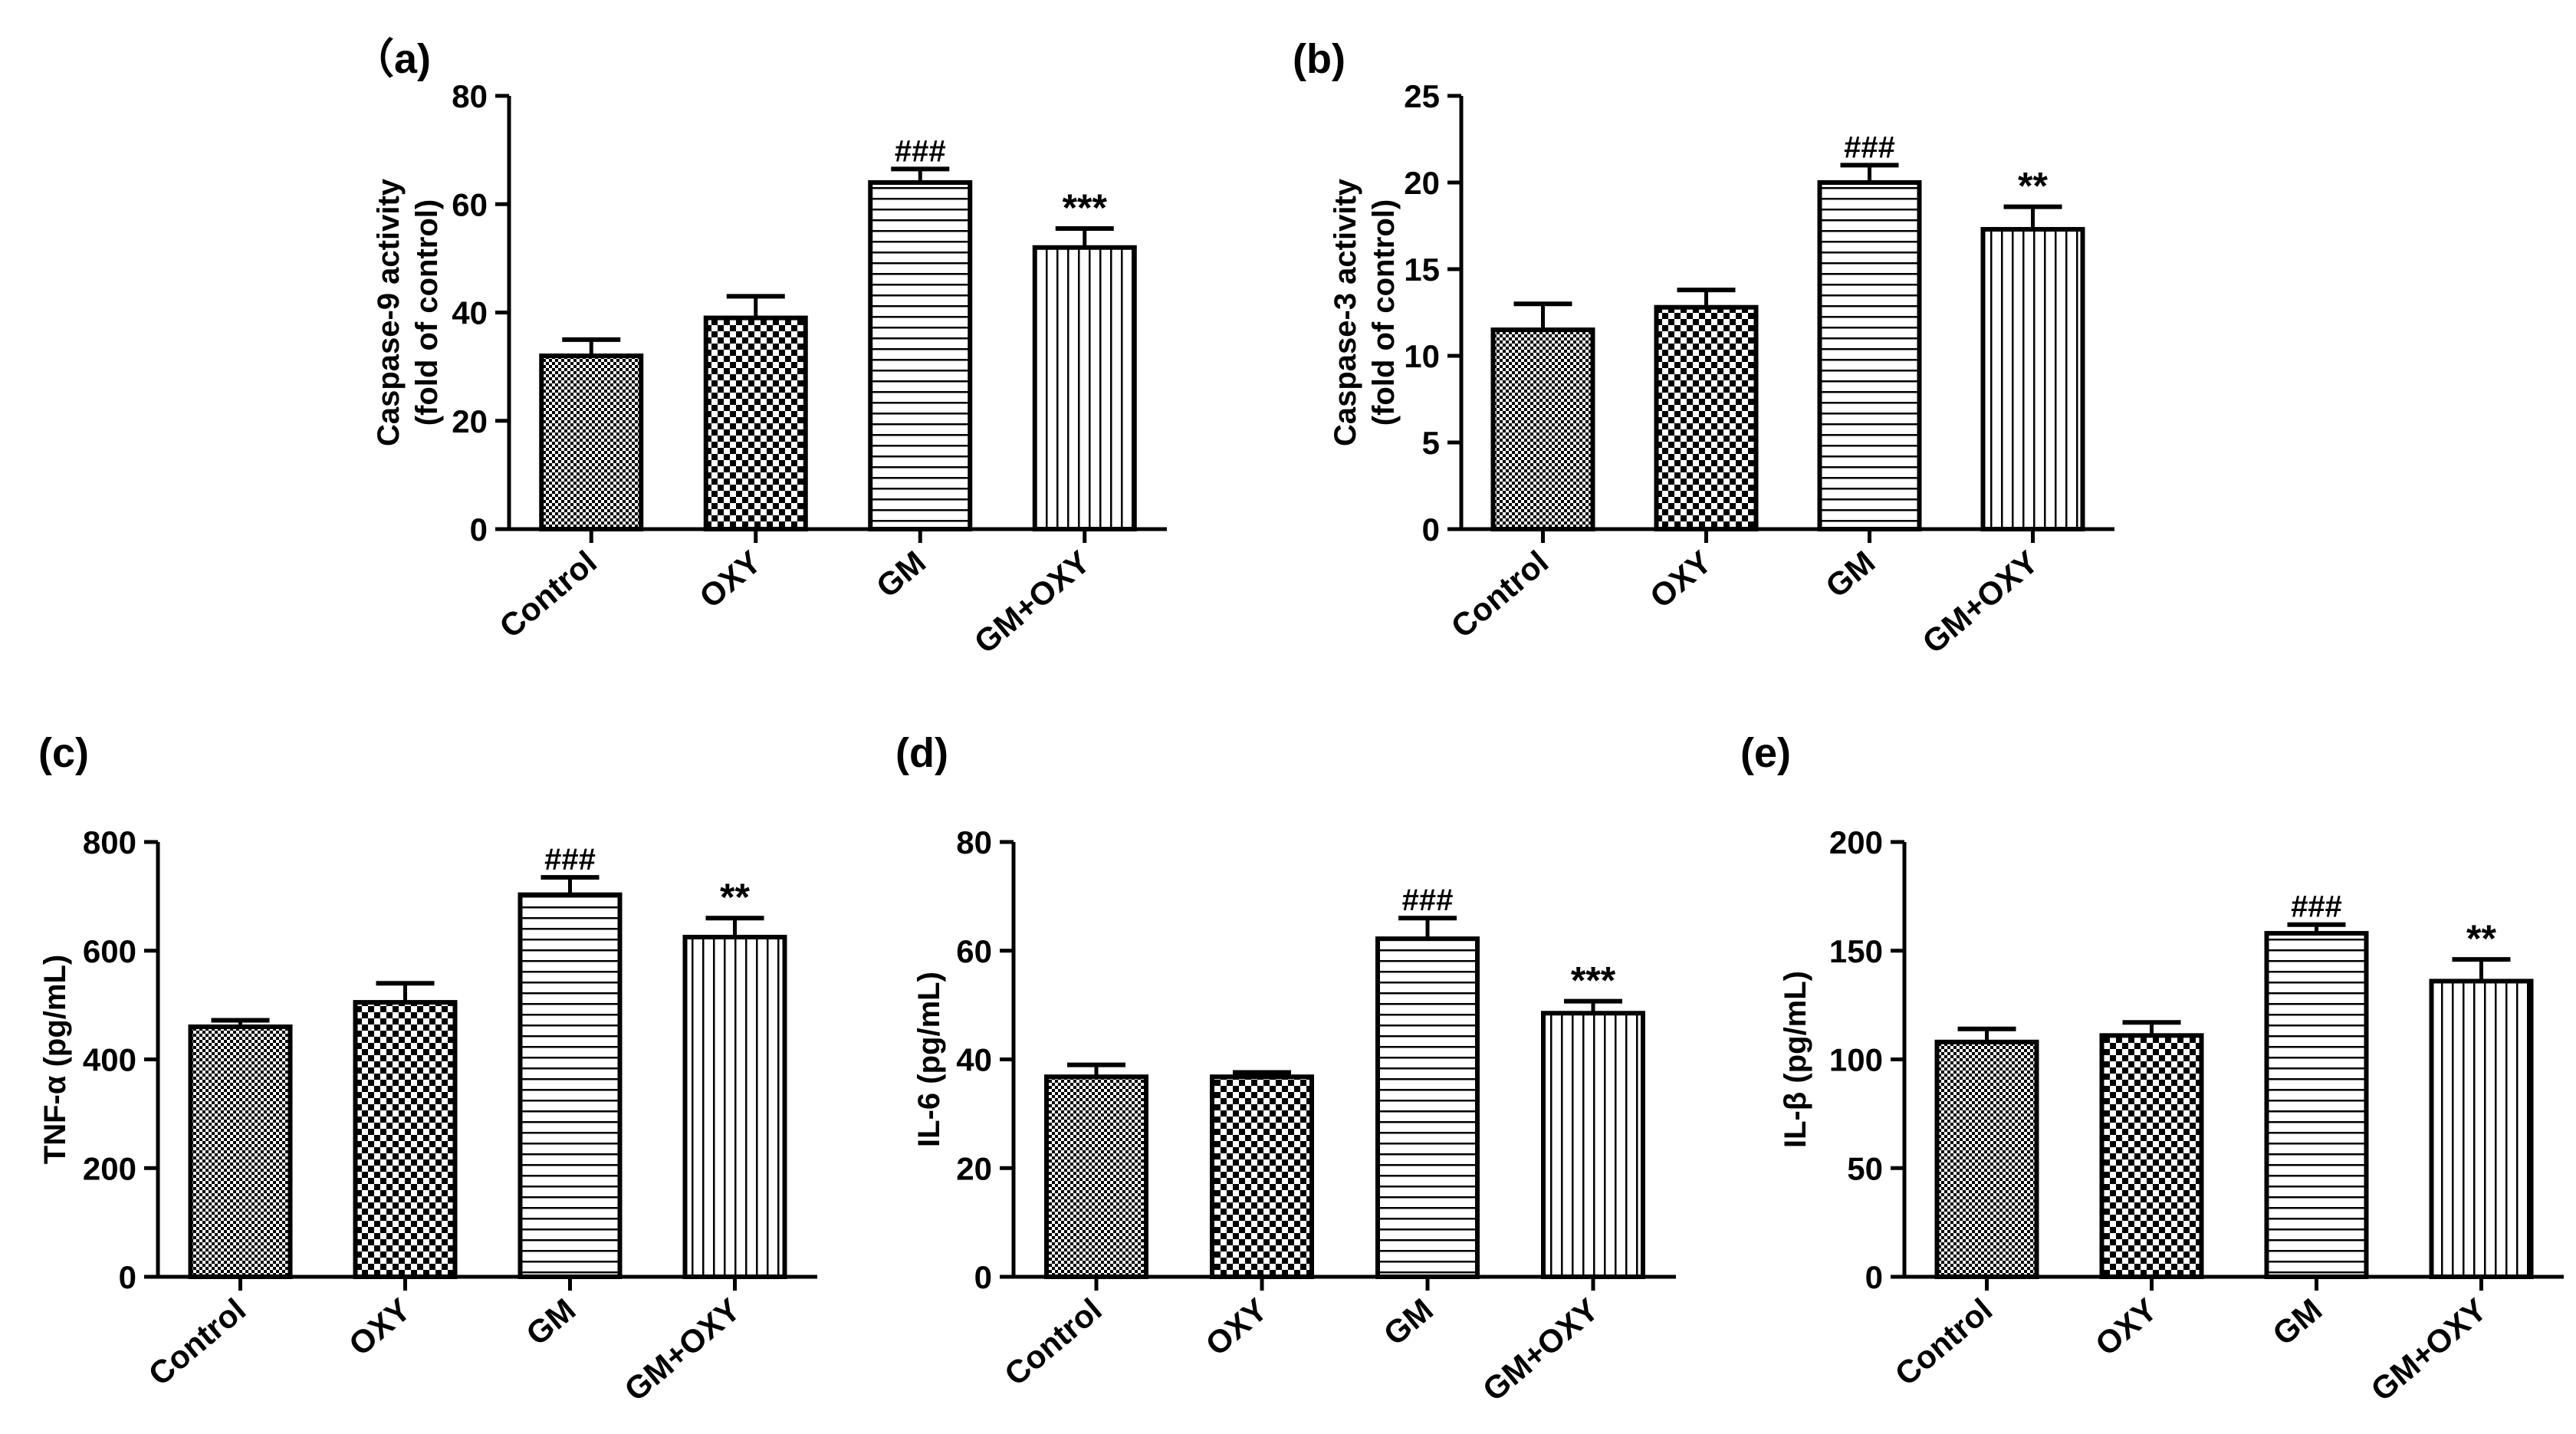 The image size is (2576, 1434). What do you see at coordinates (470, 421) in the screenshot?
I see `y-tick-label-a: 20` at bounding box center [470, 421].